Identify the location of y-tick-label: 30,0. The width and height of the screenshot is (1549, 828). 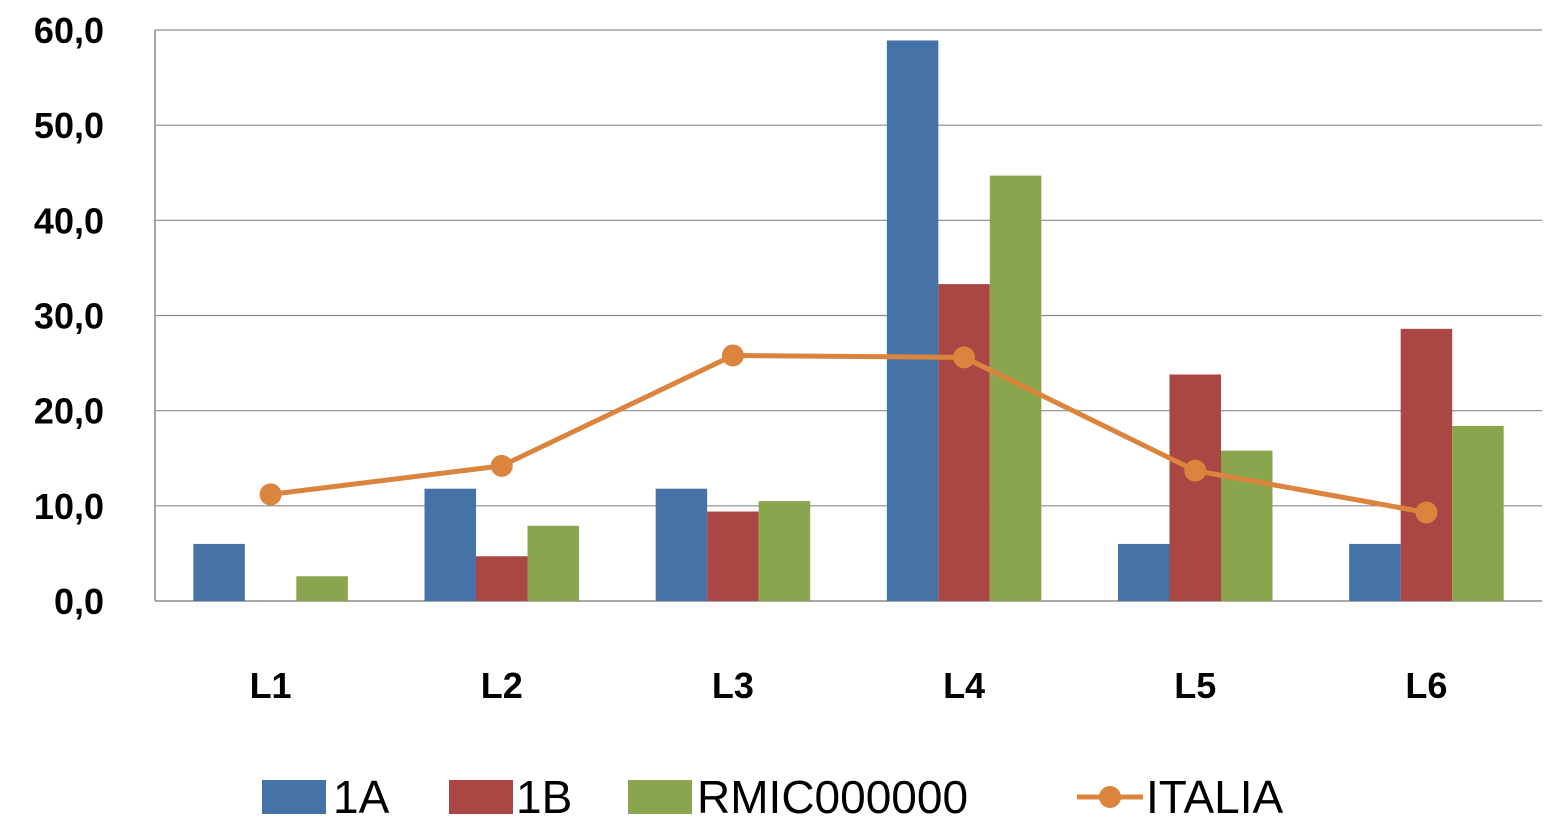
(69, 316).